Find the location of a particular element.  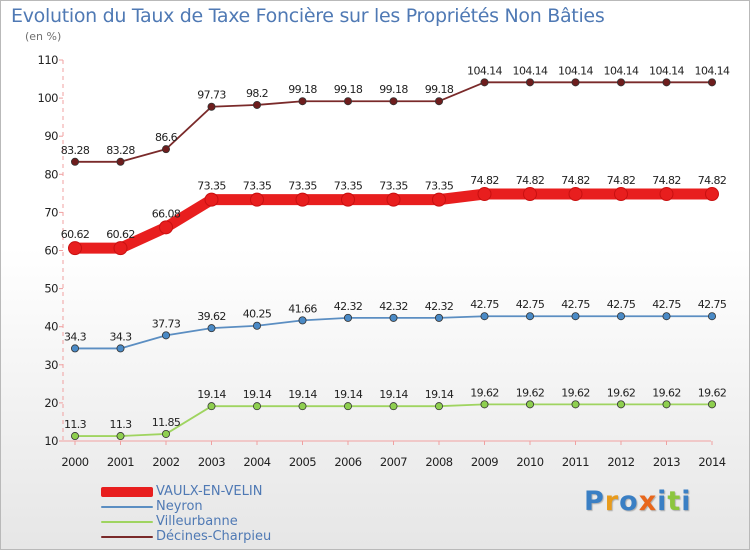

x-tick-label: 2000 is located at coordinates (74, 462).